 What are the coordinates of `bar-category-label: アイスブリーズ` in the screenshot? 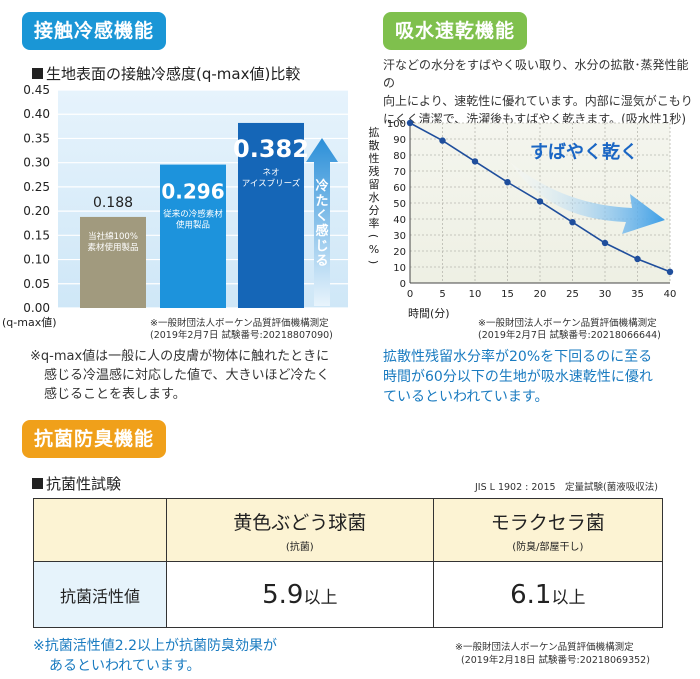 It's located at (271, 183).